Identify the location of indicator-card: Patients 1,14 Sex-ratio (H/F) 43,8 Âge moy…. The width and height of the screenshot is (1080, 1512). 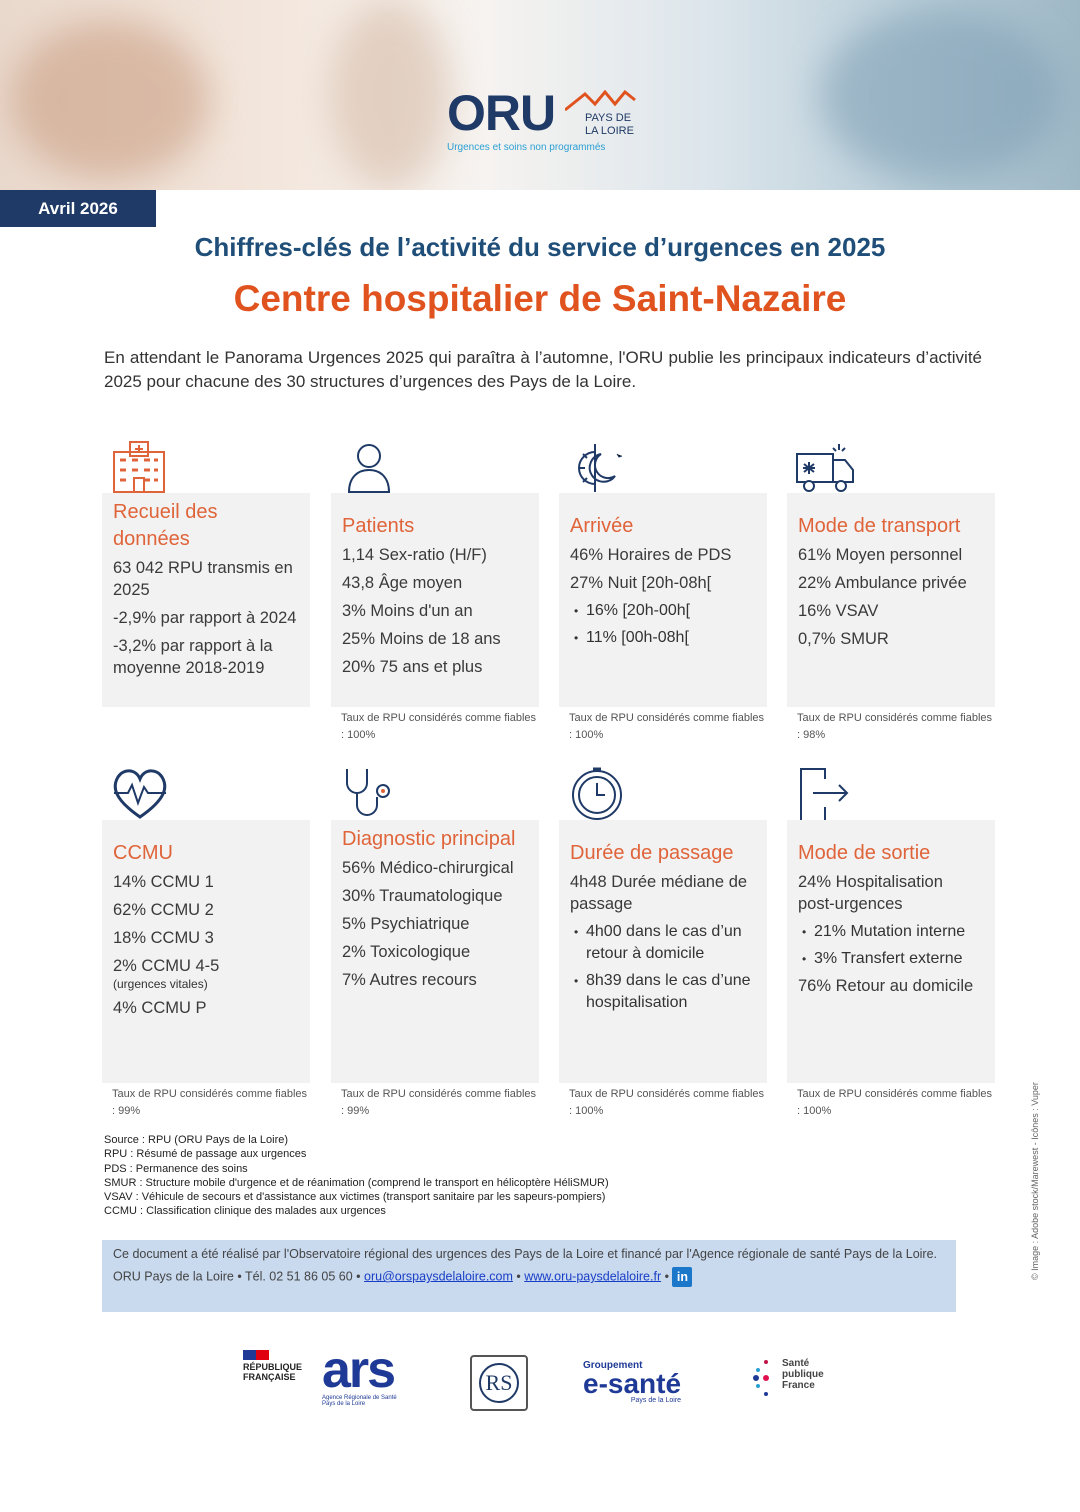
(435, 600).